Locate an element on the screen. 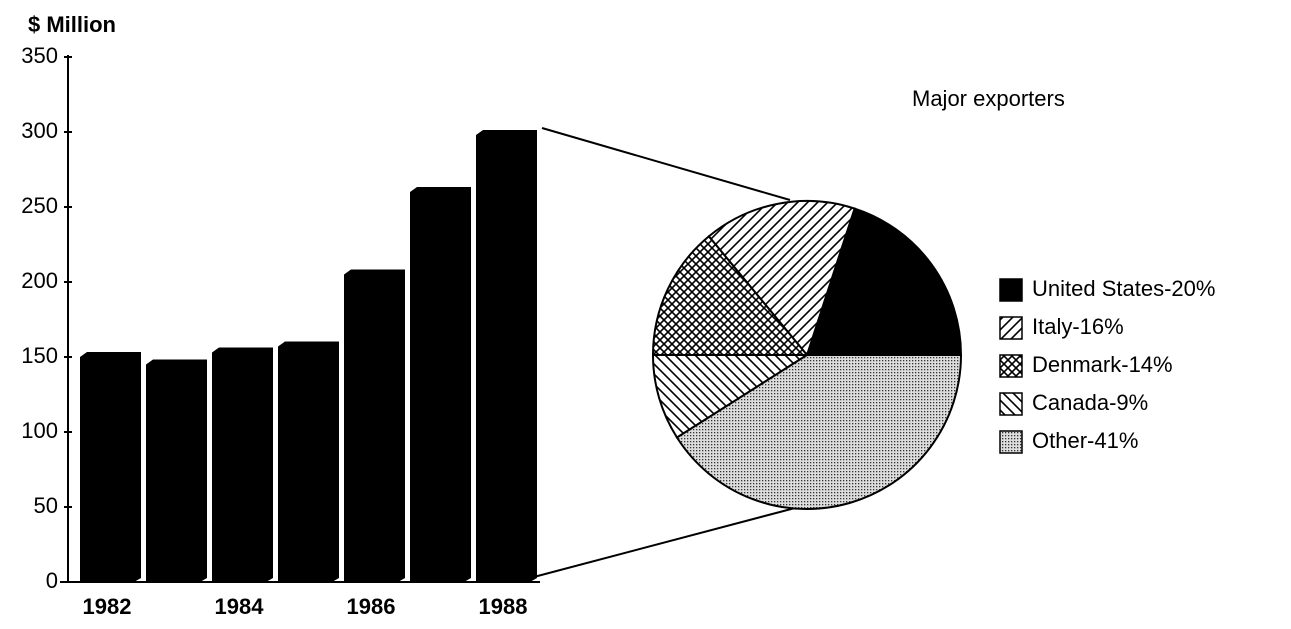 The image size is (1291, 629). x-tick-label: 1988 is located at coordinates (503, 606).